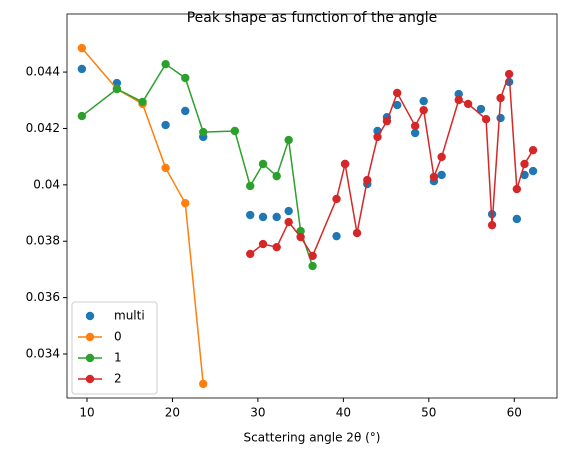 The image size is (565, 455). Describe the element at coordinates (118, 337) in the screenshot. I see `legend-label: 0` at that location.